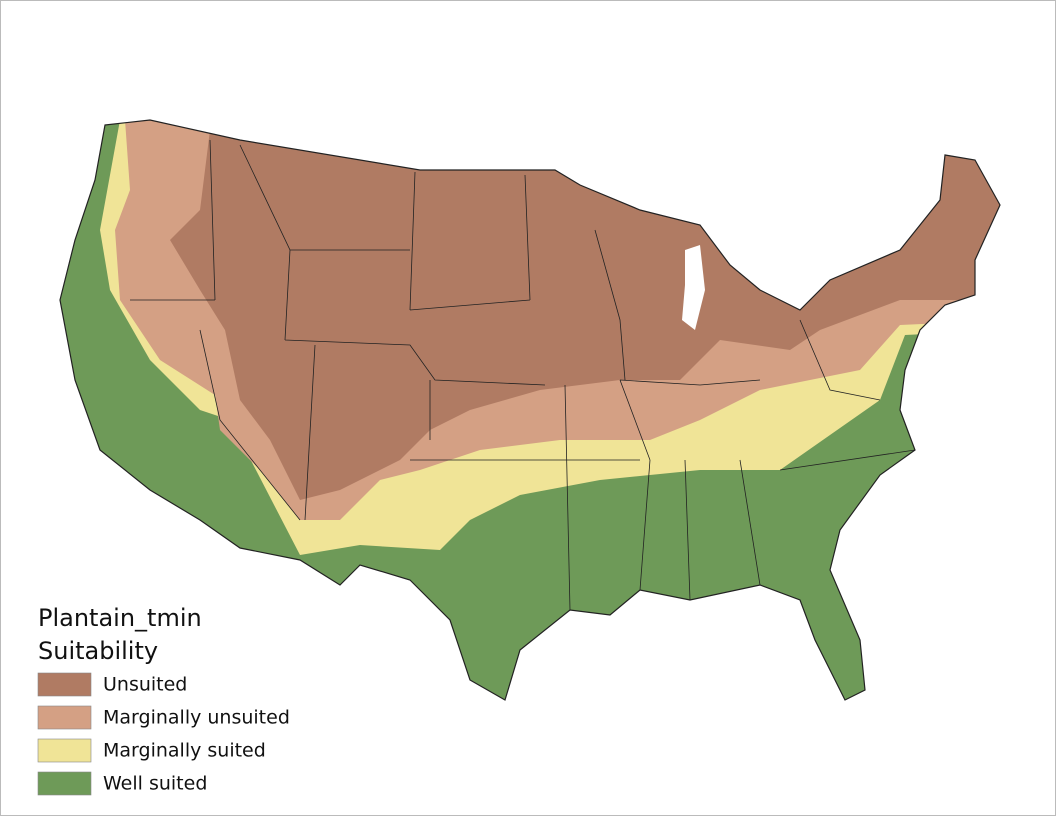  What do you see at coordinates (98, 651) in the screenshot?
I see `legend-title: Suitability` at bounding box center [98, 651].